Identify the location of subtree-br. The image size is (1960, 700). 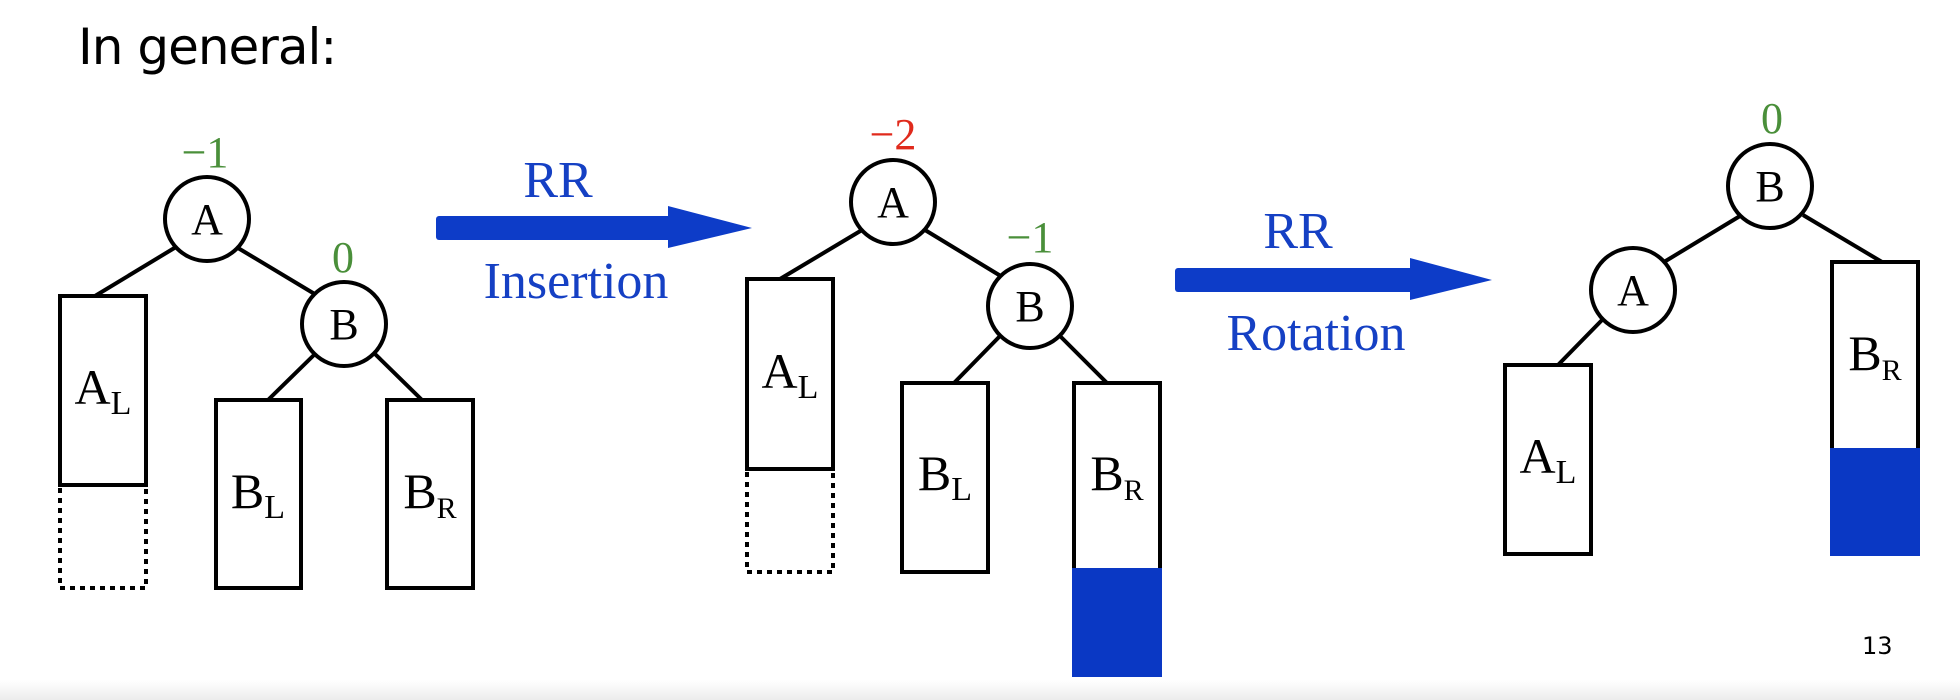
(430, 494).